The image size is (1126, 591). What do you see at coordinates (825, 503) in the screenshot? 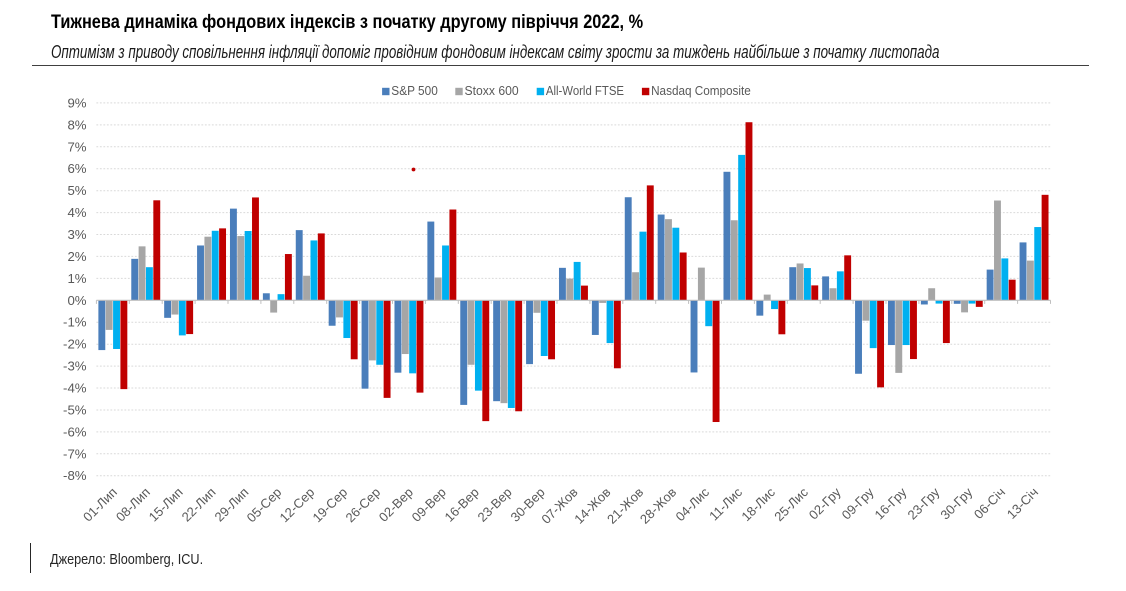
I see `svg-text: 02-Гру` at bounding box center [825, 503].